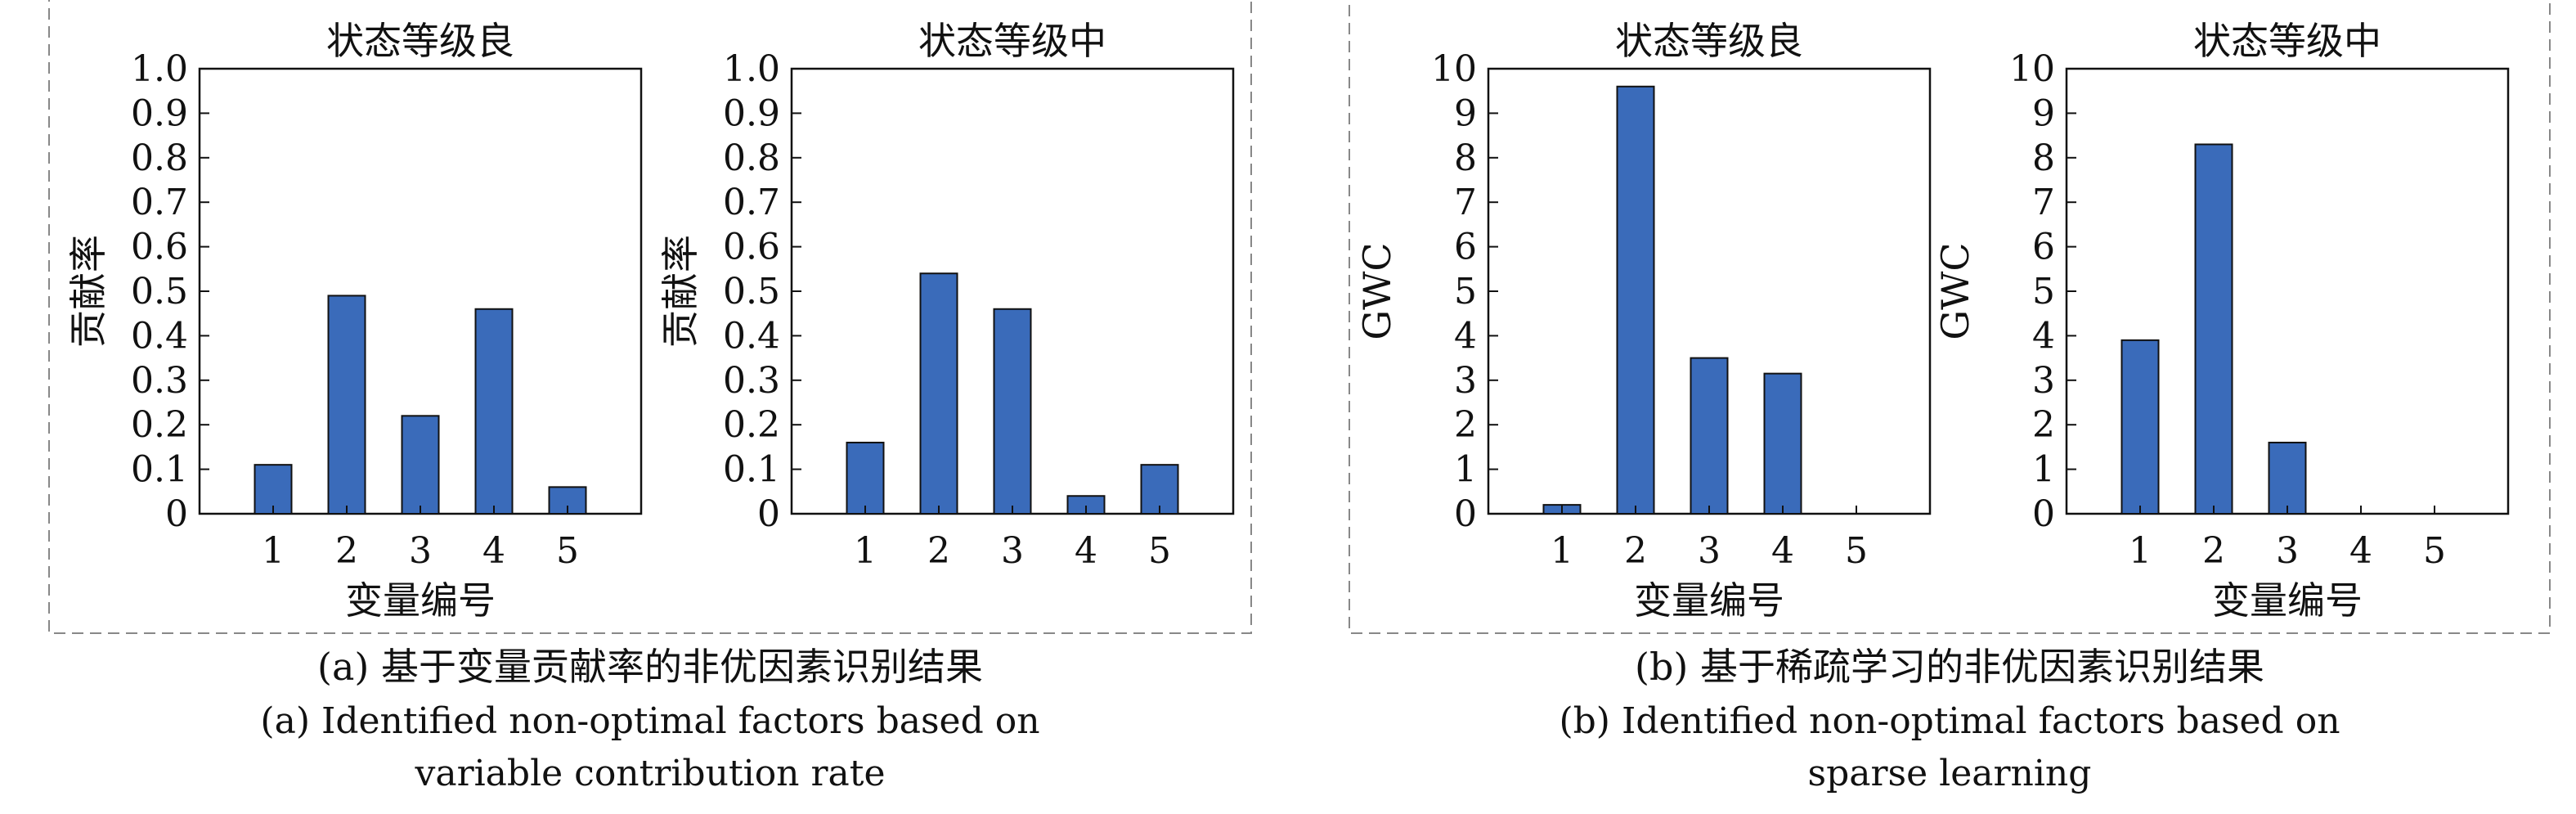 The width and height of the screenshot is (2576, 814). What do you see at coordinates (1465, 514) in the screenshot?
I see `y-tick-label-3-0: 0` at bounding box center [1465, 514].